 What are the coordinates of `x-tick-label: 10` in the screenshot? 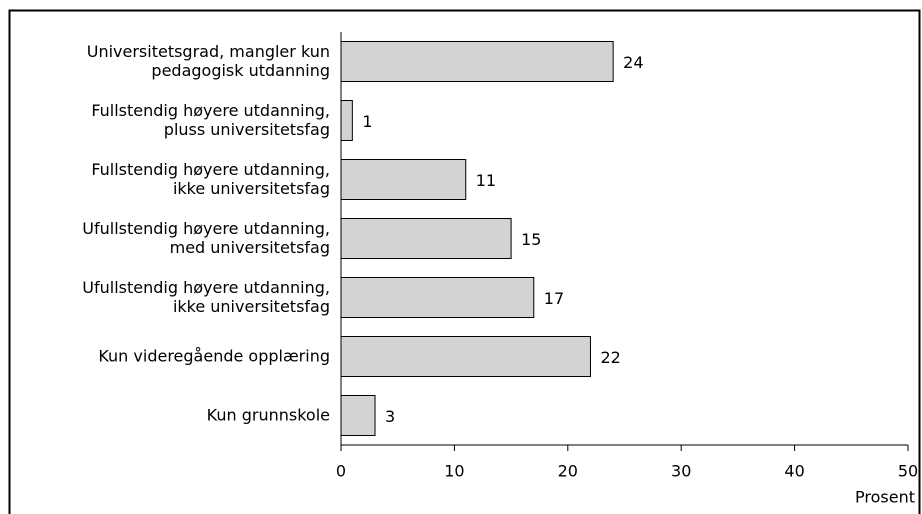 It's located at (454, 471).